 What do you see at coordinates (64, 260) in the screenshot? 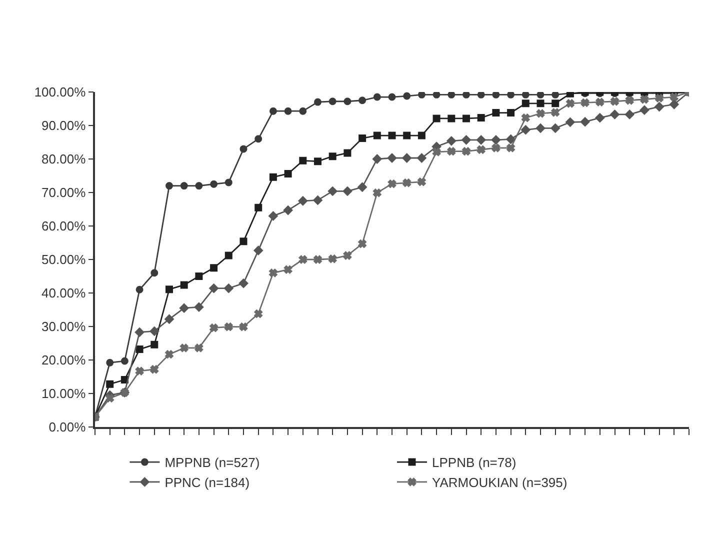
I see `y-tick-label: 50.00%` at bounding box center [64, 260].